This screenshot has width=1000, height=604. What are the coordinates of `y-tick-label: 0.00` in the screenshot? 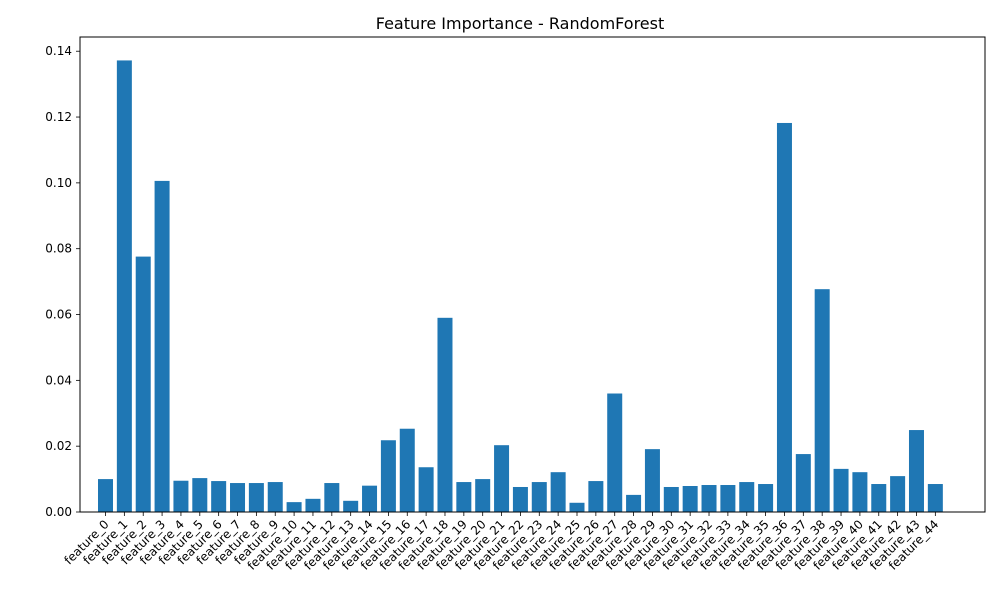 It's located at (58, 512).